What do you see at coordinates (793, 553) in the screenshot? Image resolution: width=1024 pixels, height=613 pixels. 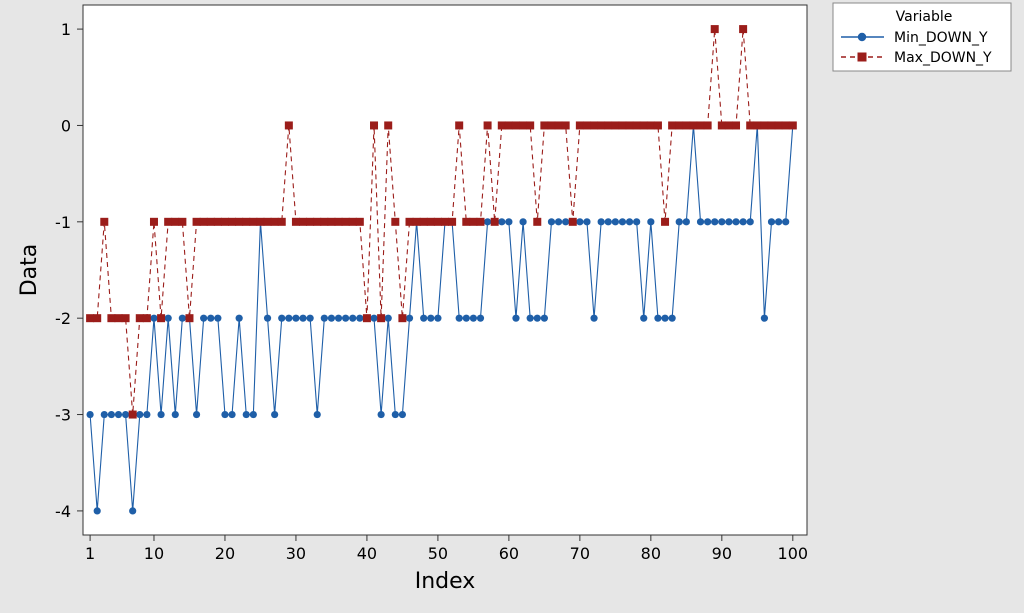 I see `x-tick-label: 100` at bounding box center [793, 553].